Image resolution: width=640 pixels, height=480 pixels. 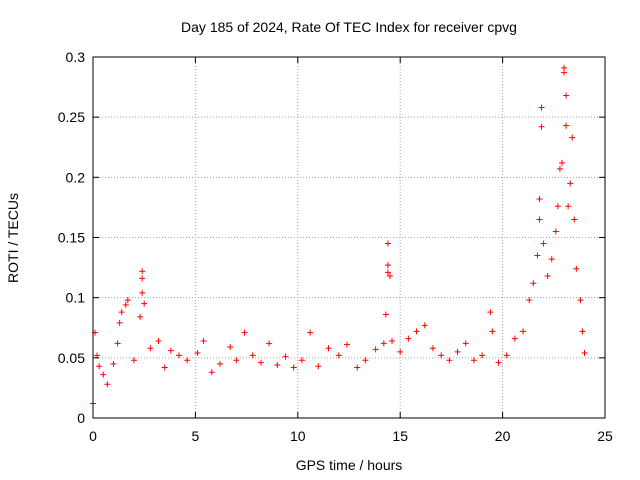 I want to click on y-tick-label: 0.2, so click(x=76, y=177).